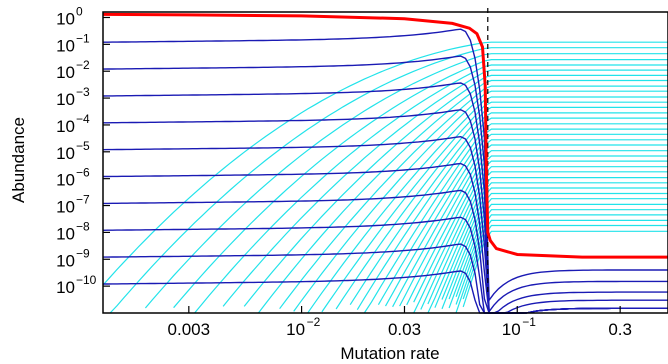 The image size is (668, 364). I want to click on y-tick-exponent-5: −5, so click(83, 146).